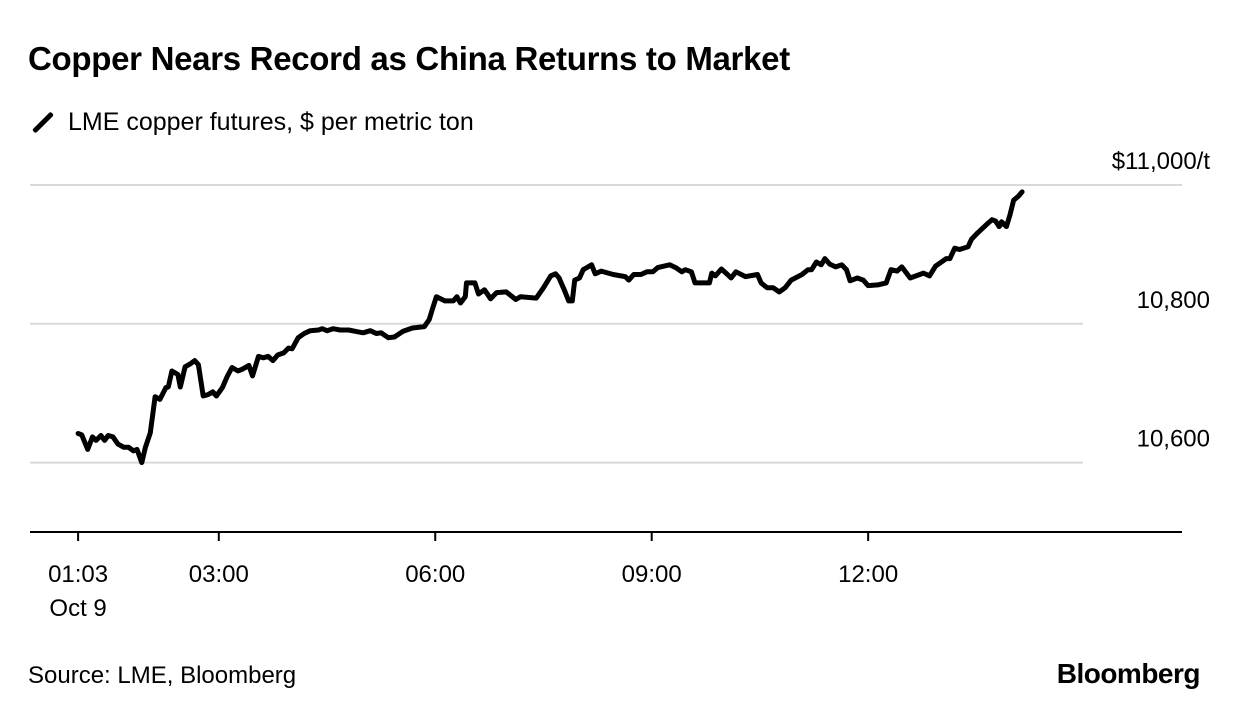  Describe the element at coordinates (435, 574) in the screenshot. I see `x-tick-label: 06:00` at that location.